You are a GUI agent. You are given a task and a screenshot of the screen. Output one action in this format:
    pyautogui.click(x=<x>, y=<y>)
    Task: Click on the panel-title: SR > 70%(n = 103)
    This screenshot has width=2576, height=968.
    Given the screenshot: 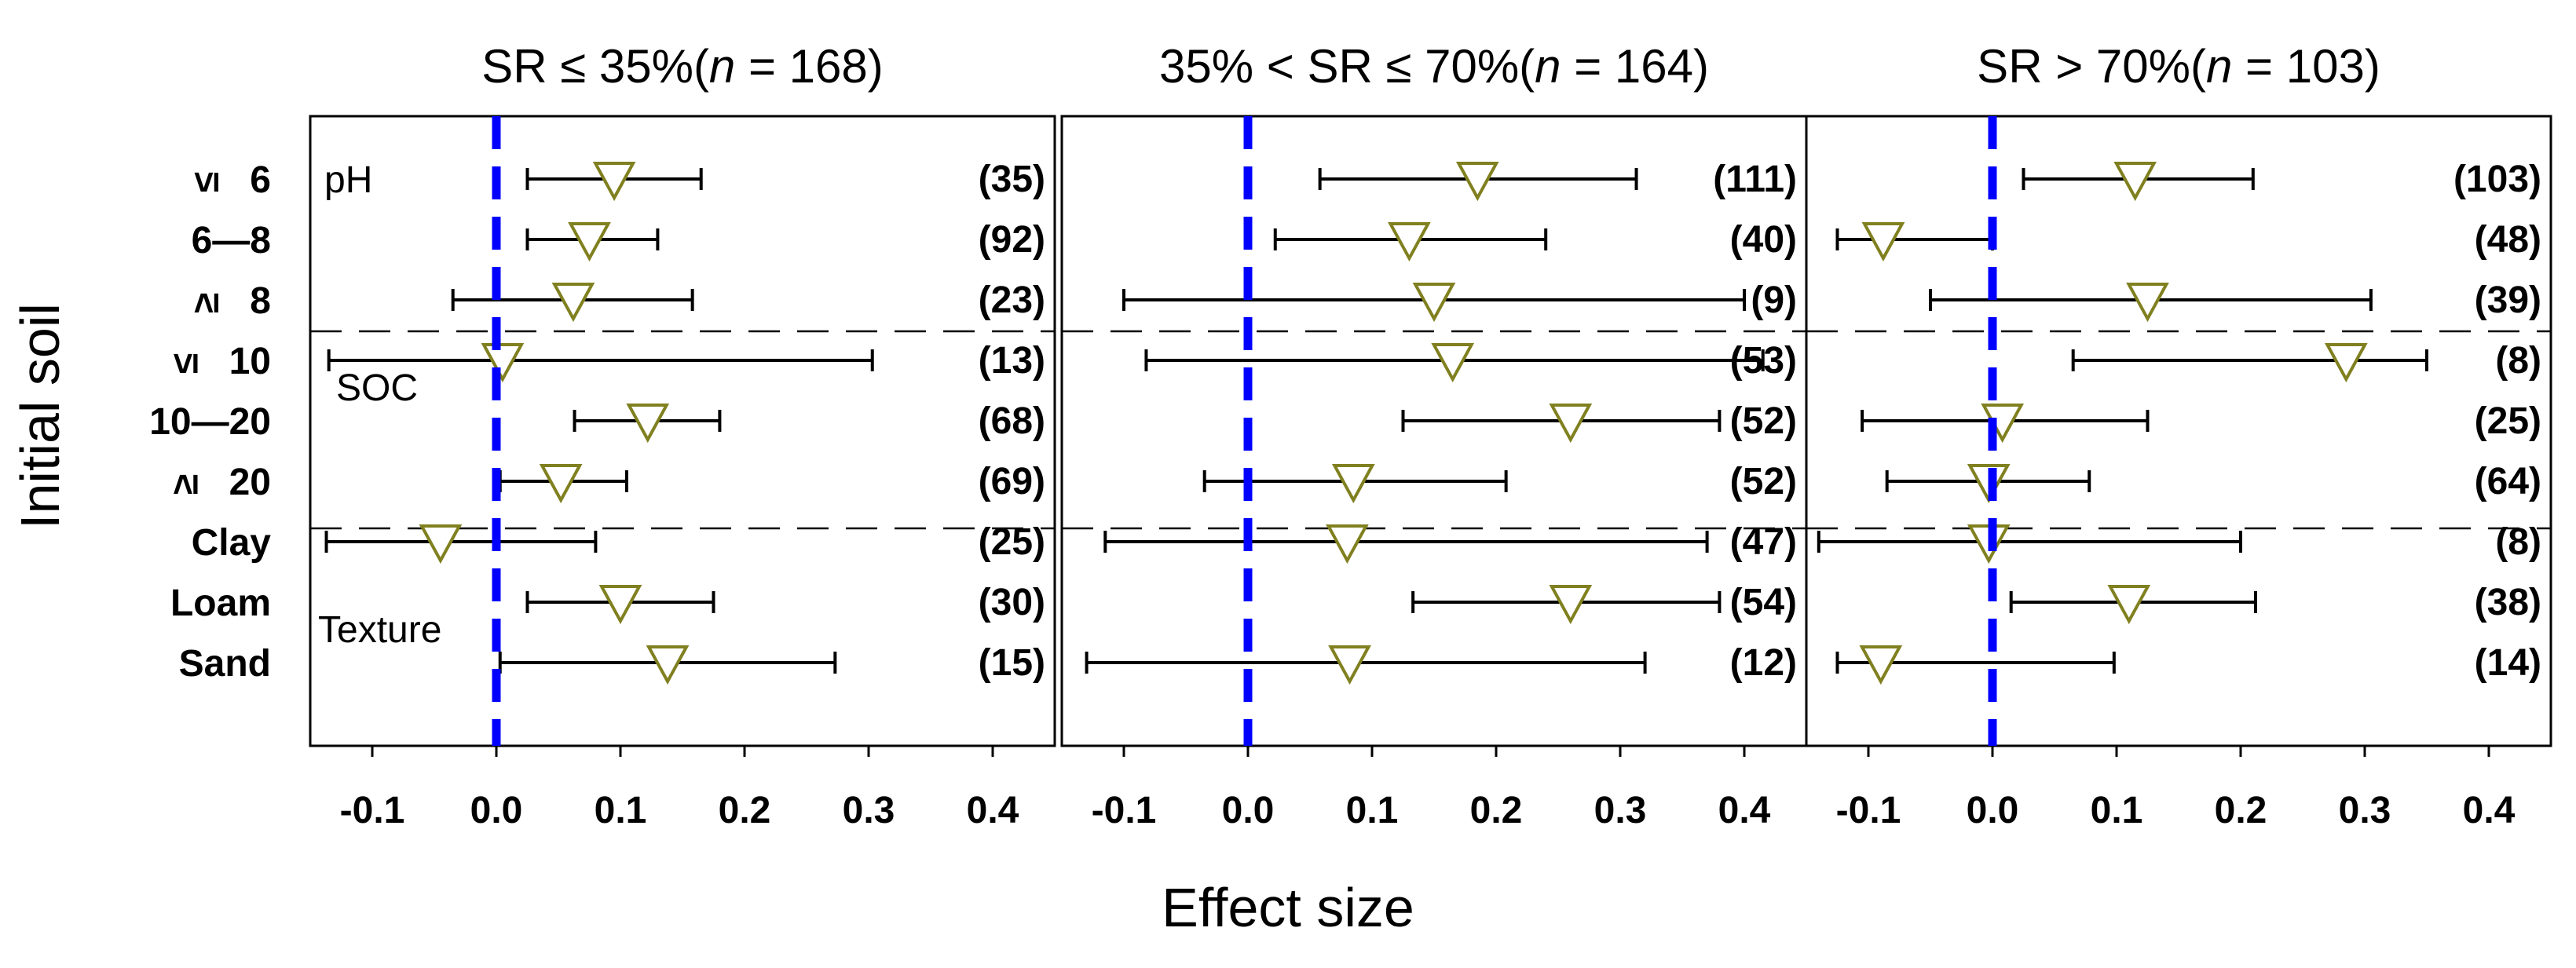 What is the action you would take?
    pyautogui.click(x=2178, y=66)
    